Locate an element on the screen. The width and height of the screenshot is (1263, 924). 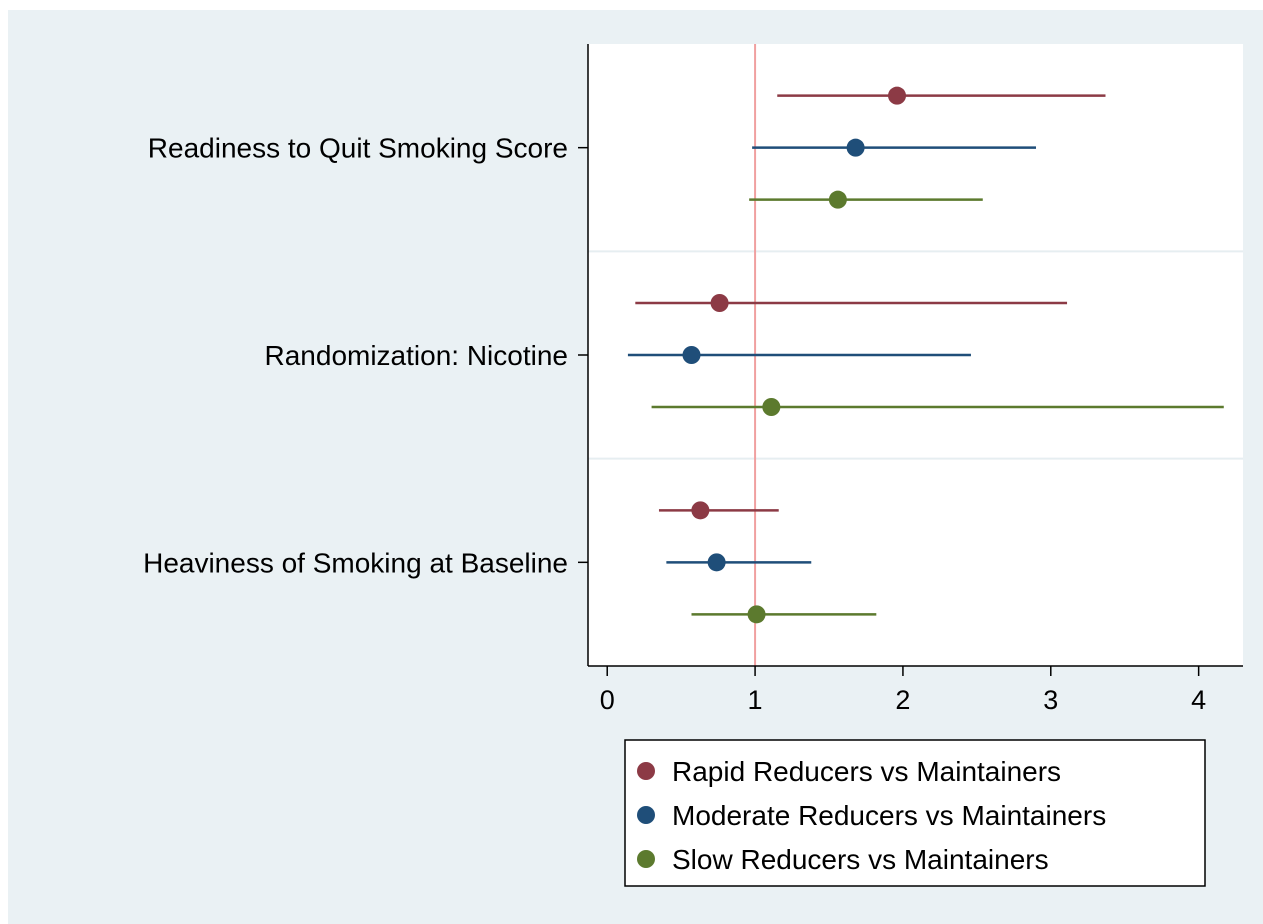
category-label: Randomization: Nicotine is located at coordinates (417, 355).